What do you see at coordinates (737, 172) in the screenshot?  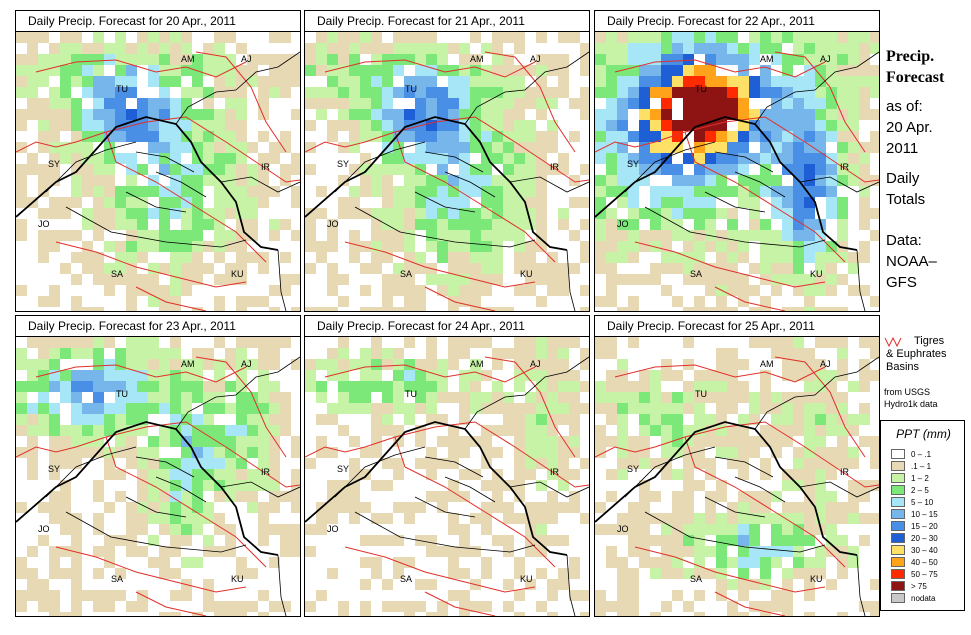 I see `precip-map: AM AJ TU SY IR JO SA KU` at bounding box center [737, 172].